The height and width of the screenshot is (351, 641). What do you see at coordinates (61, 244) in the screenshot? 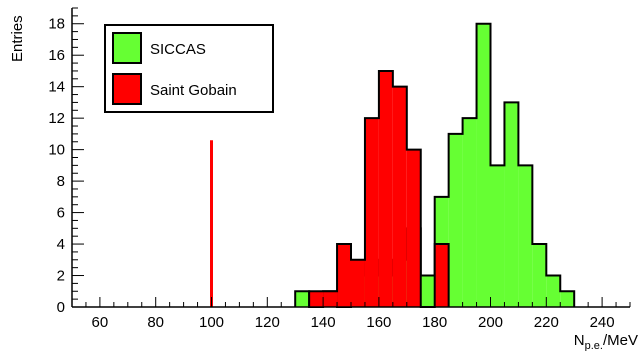
I see `y-tick-label: 4` at bounding box center [61, 244].